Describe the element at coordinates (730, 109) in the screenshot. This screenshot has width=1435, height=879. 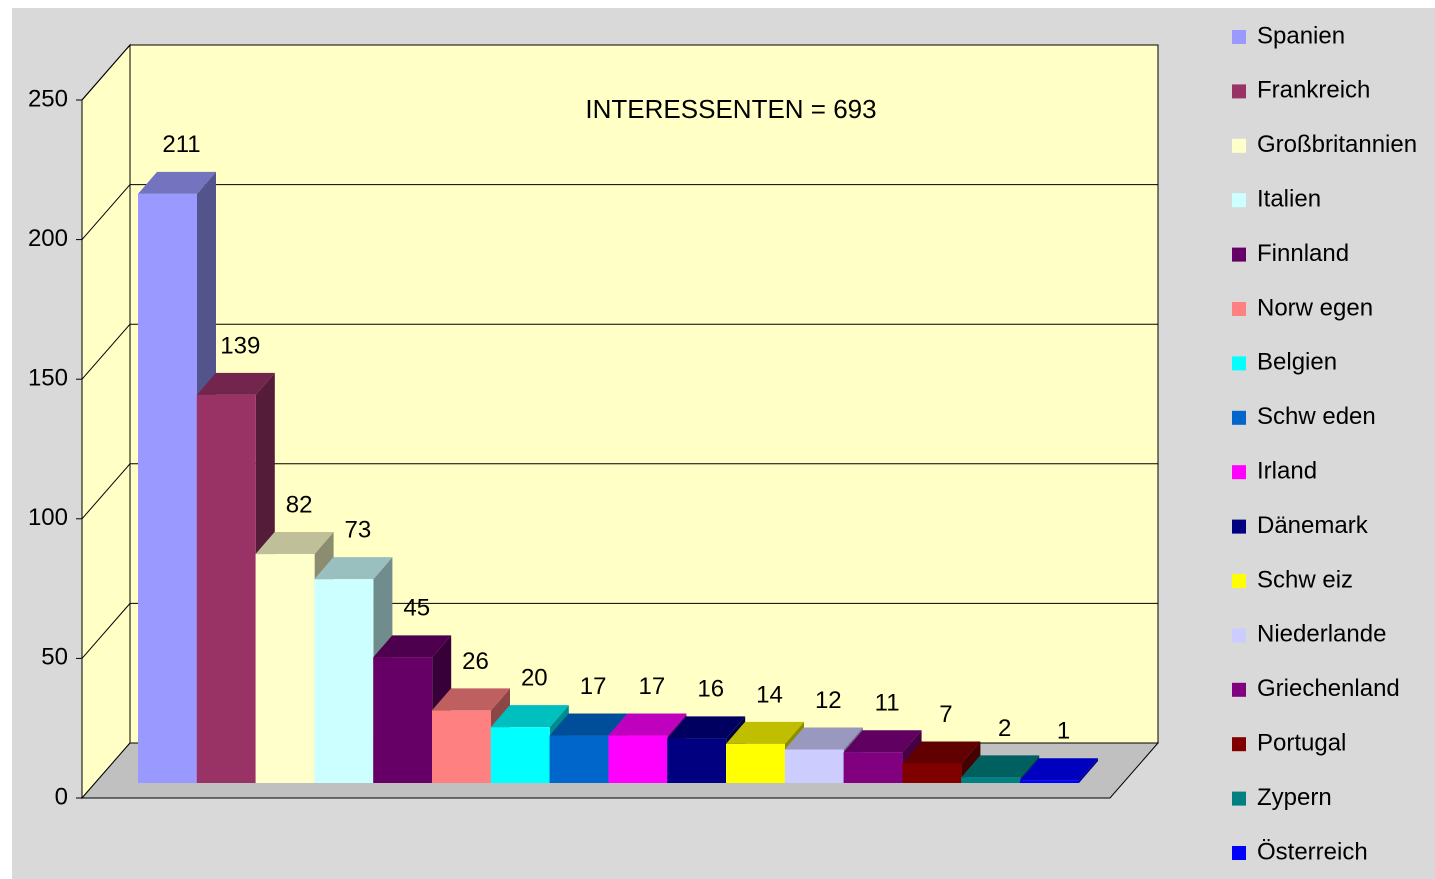
I see `annotation: INTERESSENTEN = 693` at that location.